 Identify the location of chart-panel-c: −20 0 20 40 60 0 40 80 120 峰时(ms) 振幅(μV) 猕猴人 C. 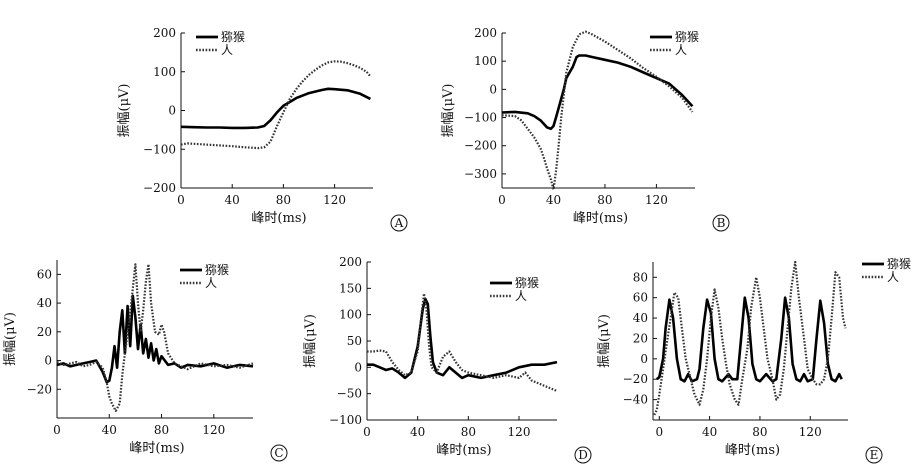
(145, 361).